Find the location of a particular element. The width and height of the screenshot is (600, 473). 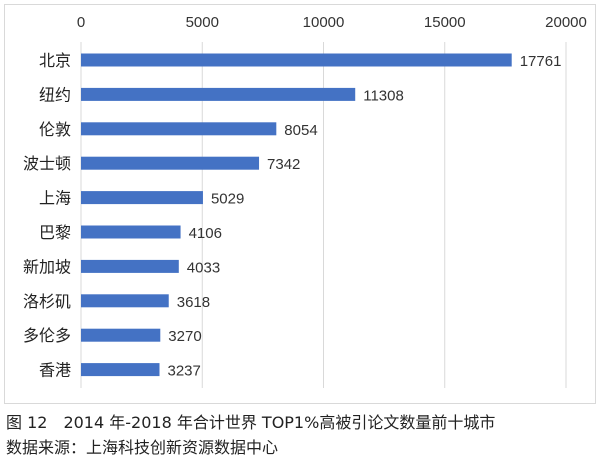

data-label: 3618 is located at coordinates (193, 302).